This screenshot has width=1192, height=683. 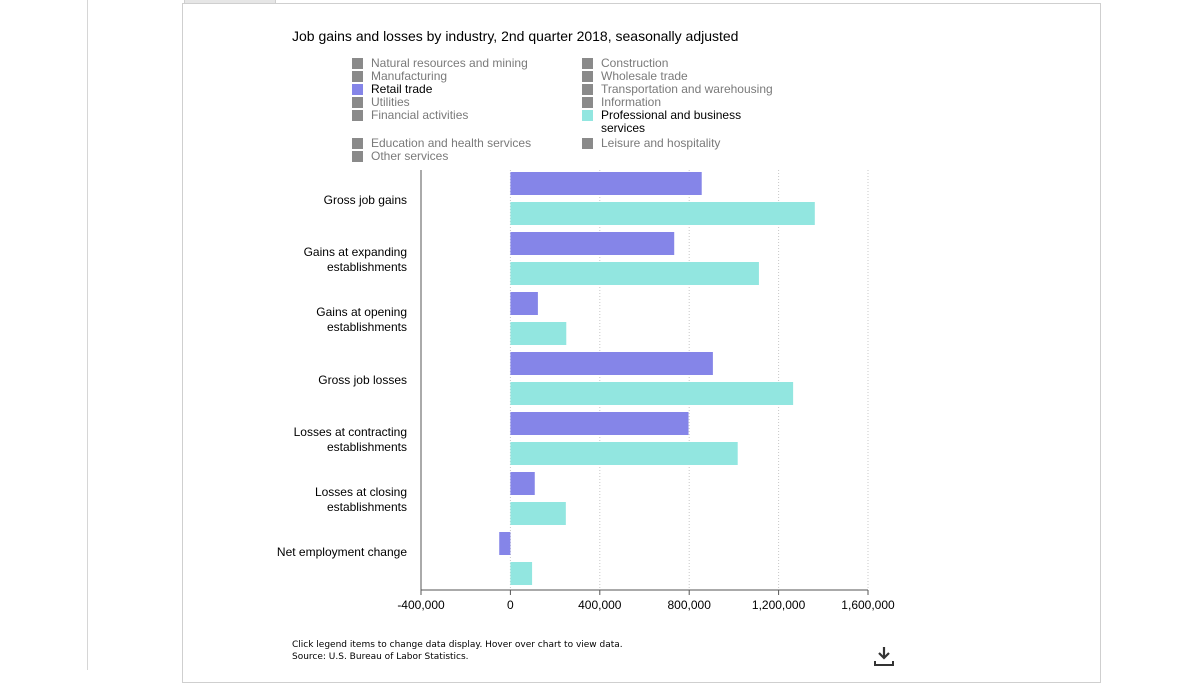 I want to click on x-tick-label: -400,000, so click(x=421, y=605).